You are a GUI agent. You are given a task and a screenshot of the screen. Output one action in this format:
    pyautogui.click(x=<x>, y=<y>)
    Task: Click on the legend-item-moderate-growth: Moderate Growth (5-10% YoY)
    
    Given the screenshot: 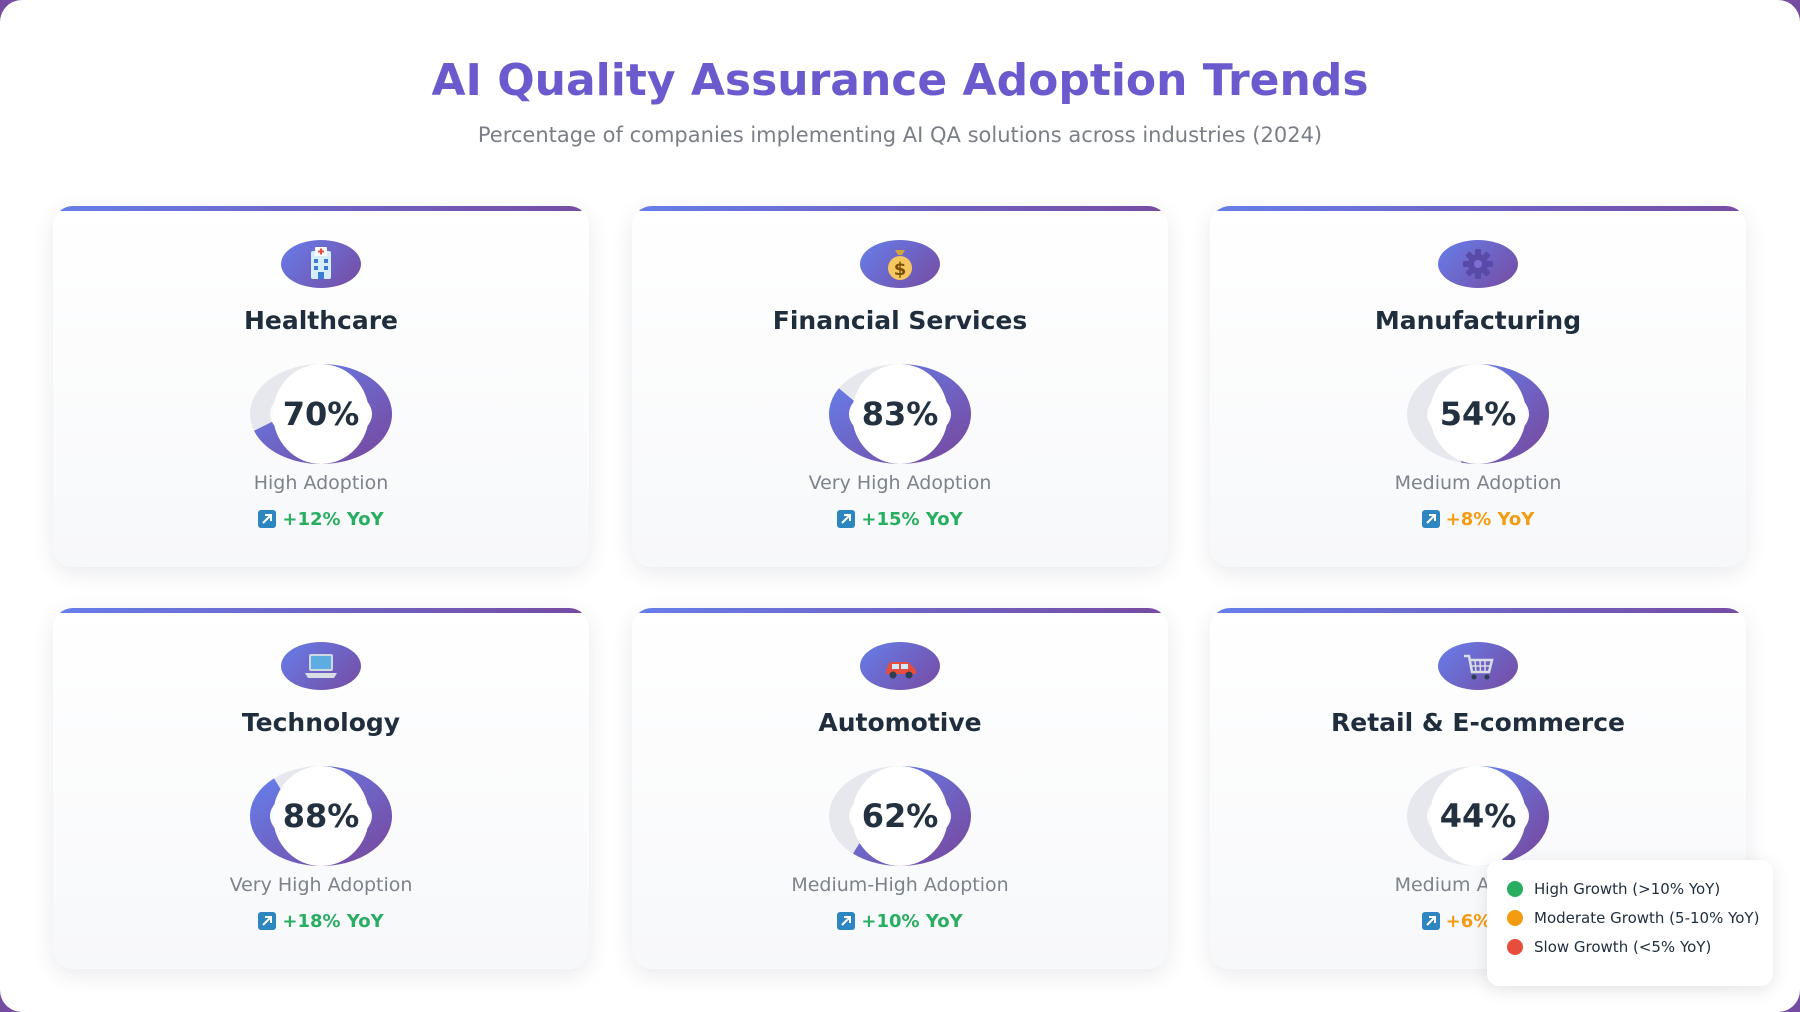 What is the action you would take?
    pyautogui.click(x=1633, y=918)
    